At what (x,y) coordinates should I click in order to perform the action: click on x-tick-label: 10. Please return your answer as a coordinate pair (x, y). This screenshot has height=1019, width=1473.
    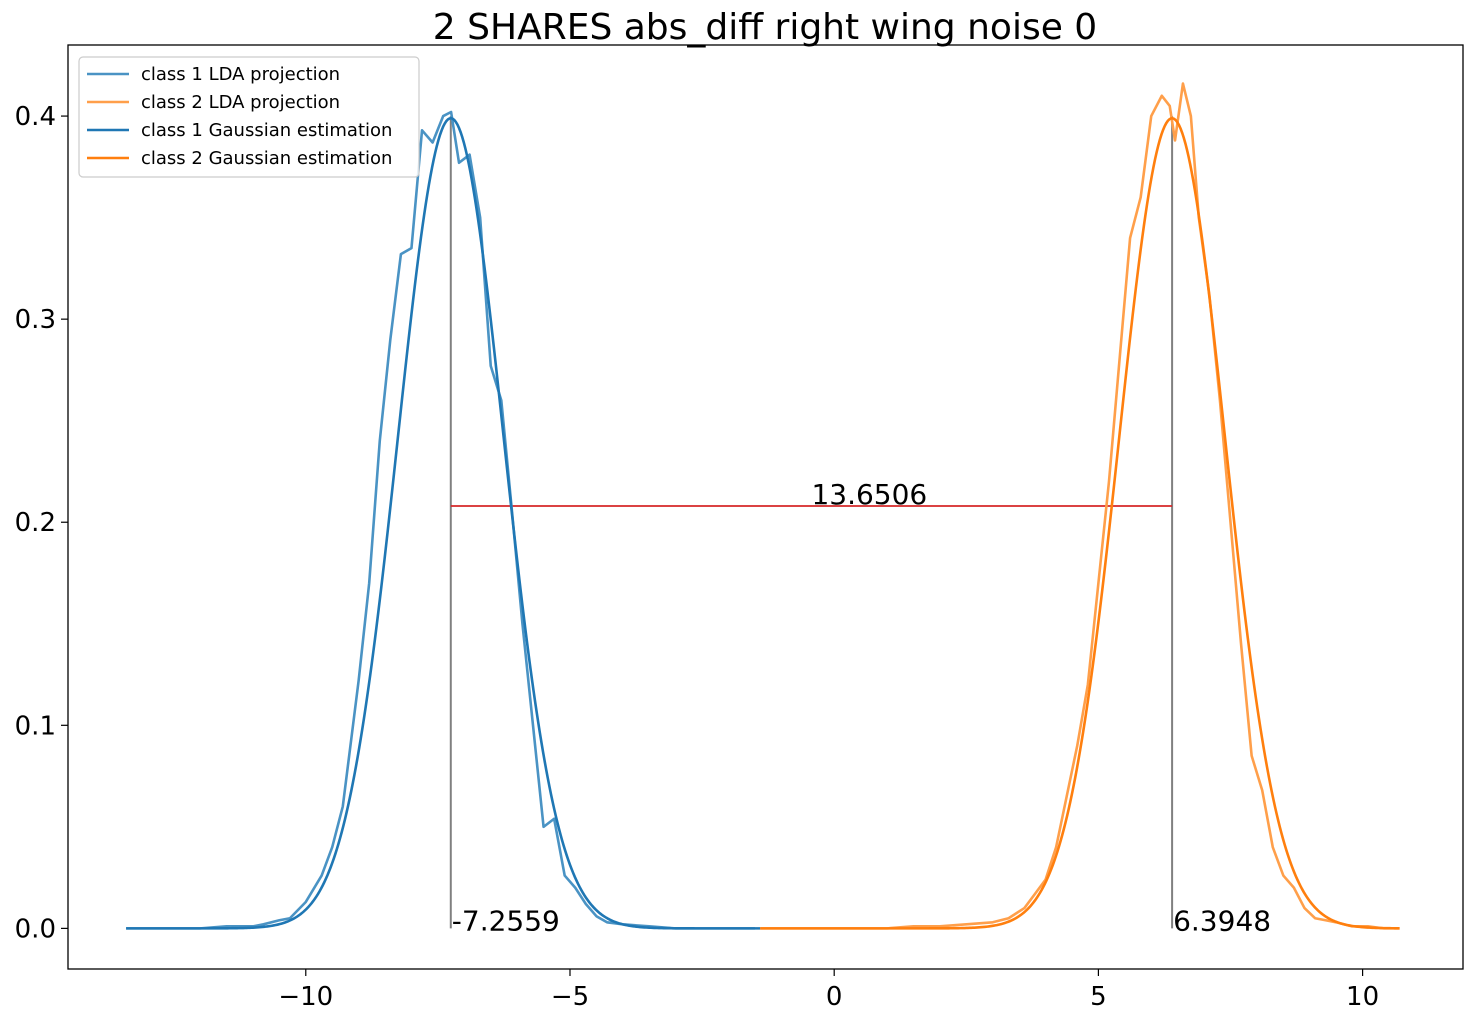
    Looking at the image, I should click on (1362, 997).